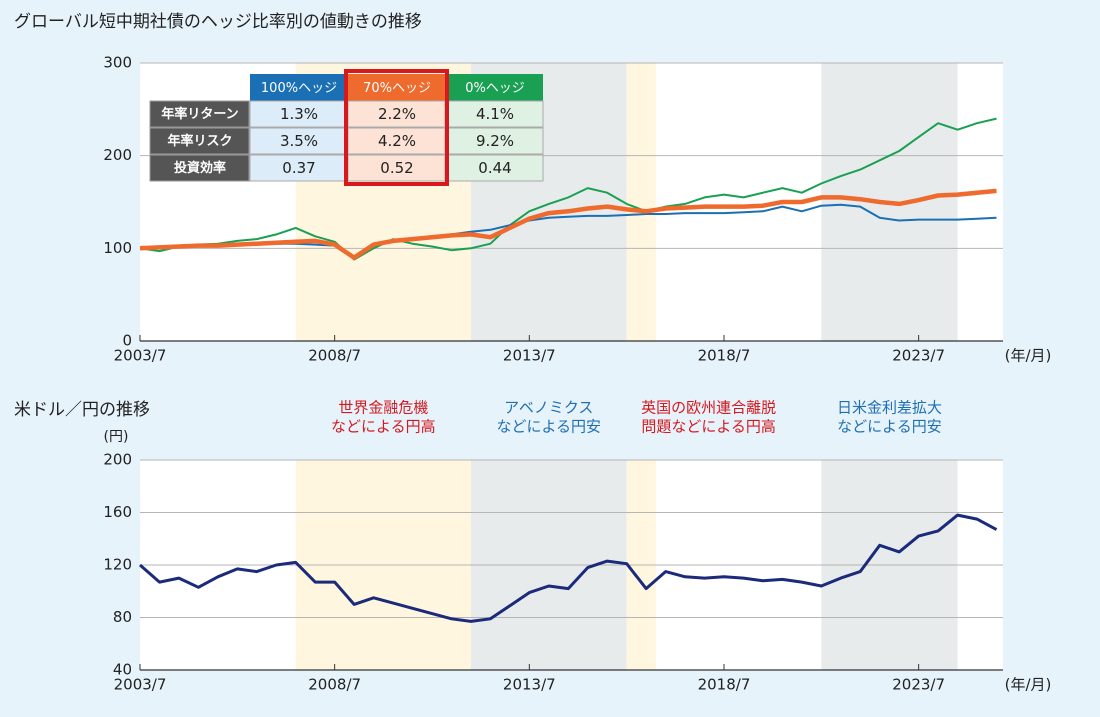 The width and height of the screenshot is (1100, 717). I want to click on table-cell-text: 0.52, so click(396, 168).